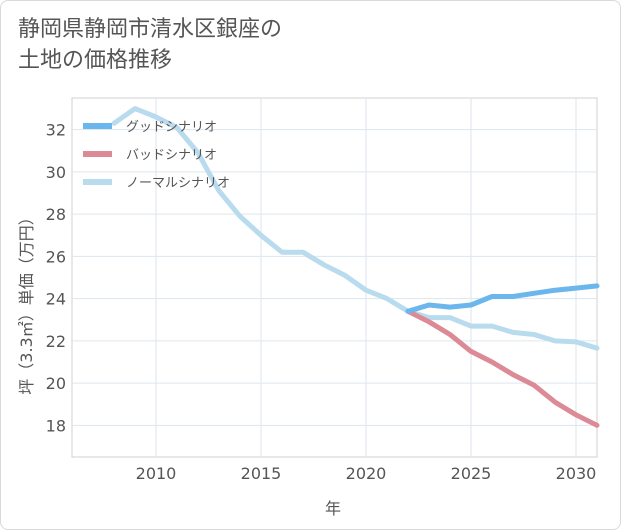  Describe the element at coordinates (156, 473) in the screenshot. I see `x-tick-label: 2010` at that location.